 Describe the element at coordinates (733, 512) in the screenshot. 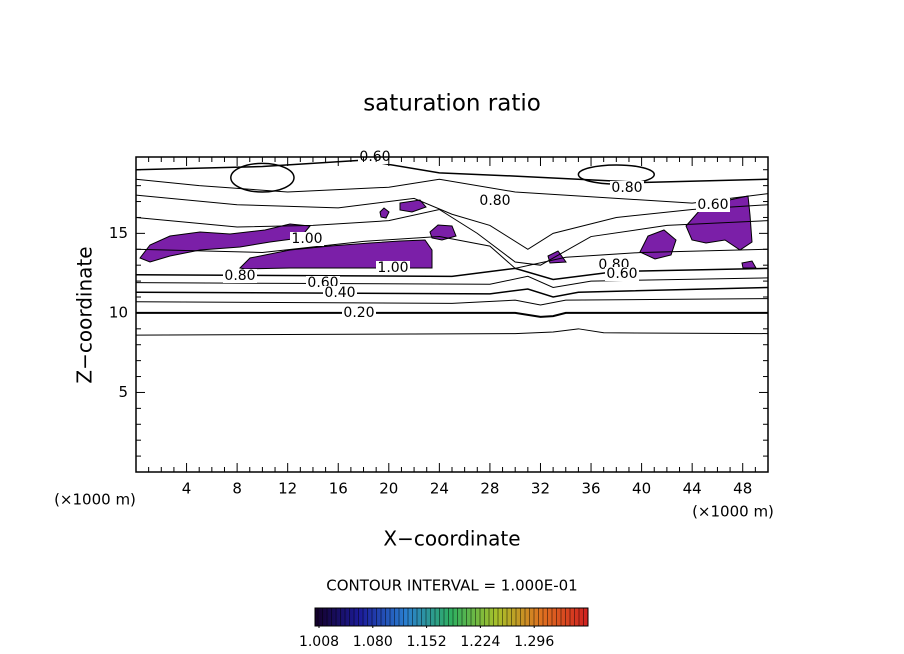

I see `x-unit-label: (×1000 m)` at that location.